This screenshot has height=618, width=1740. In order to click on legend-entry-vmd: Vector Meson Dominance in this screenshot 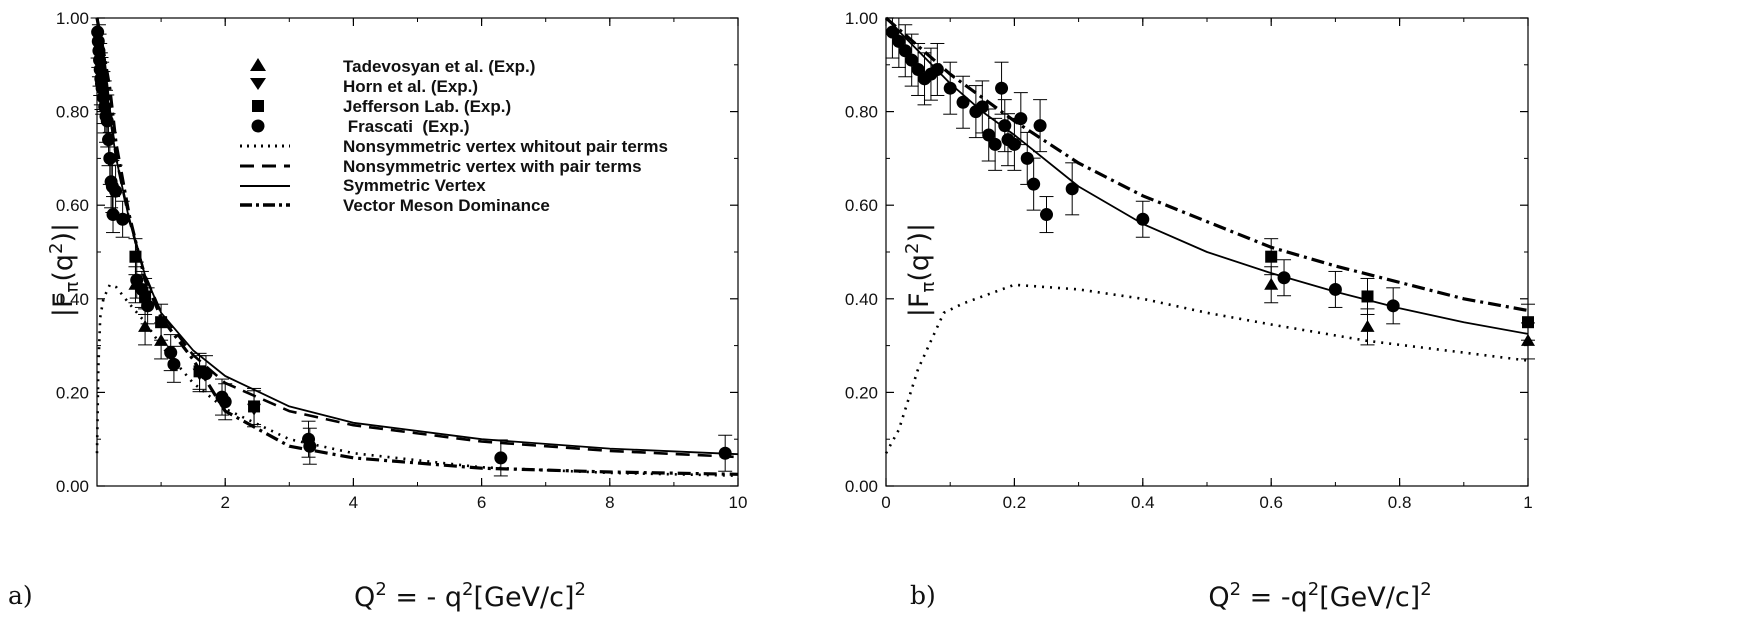, I will do `click(395, 205)`.